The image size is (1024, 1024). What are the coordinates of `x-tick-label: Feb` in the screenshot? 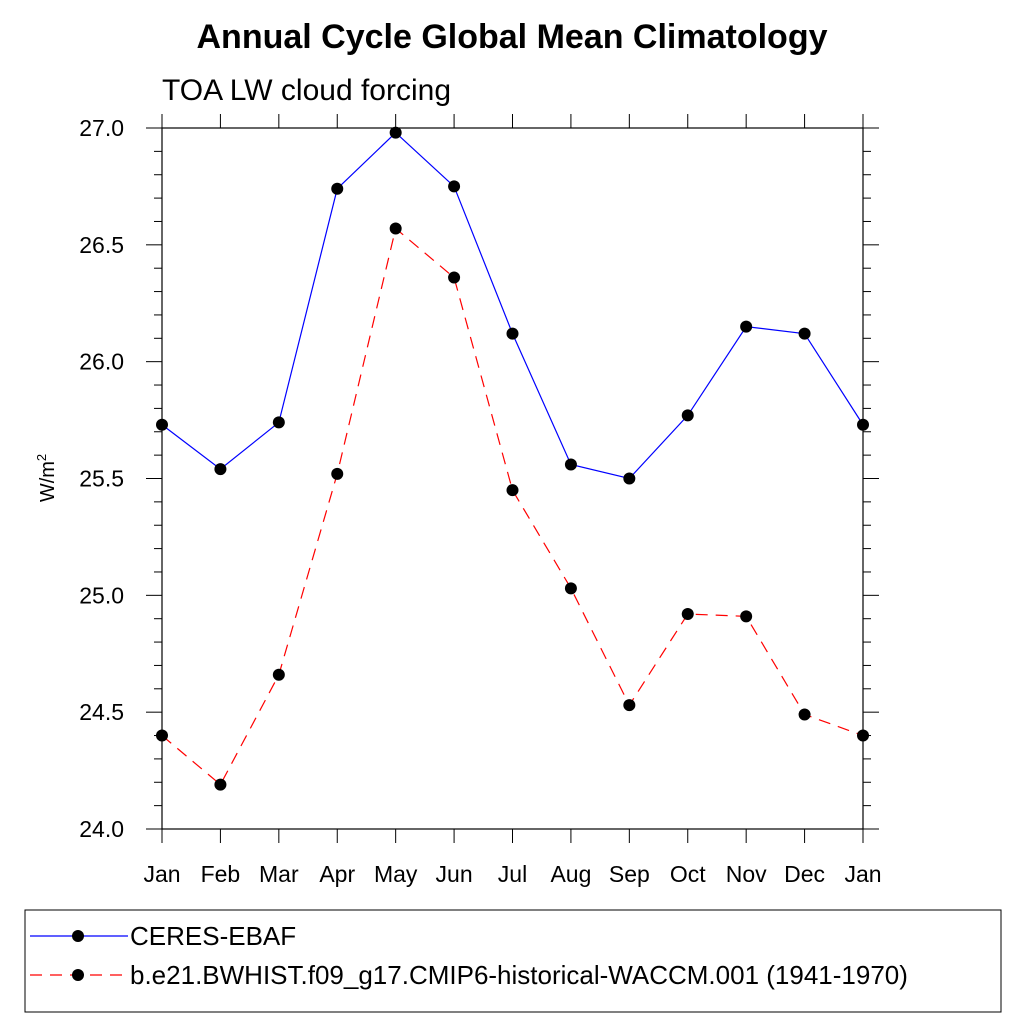 It's located at (221, 874).